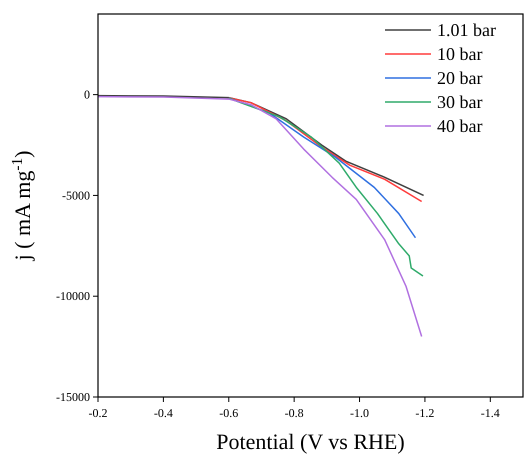  I want to click on y-tick-label: -5000, so click(76, 195).